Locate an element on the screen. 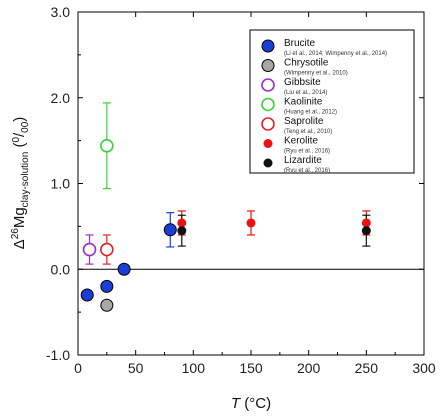  y-tick-label: 0.0 is located at coordinates (61, 269).